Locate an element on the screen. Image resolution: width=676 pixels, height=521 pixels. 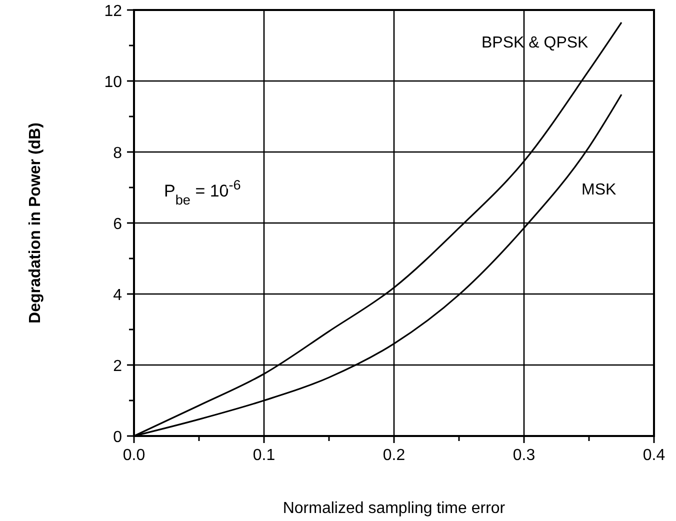
y-tick-label: 4 is located at coordinates (117, 295).